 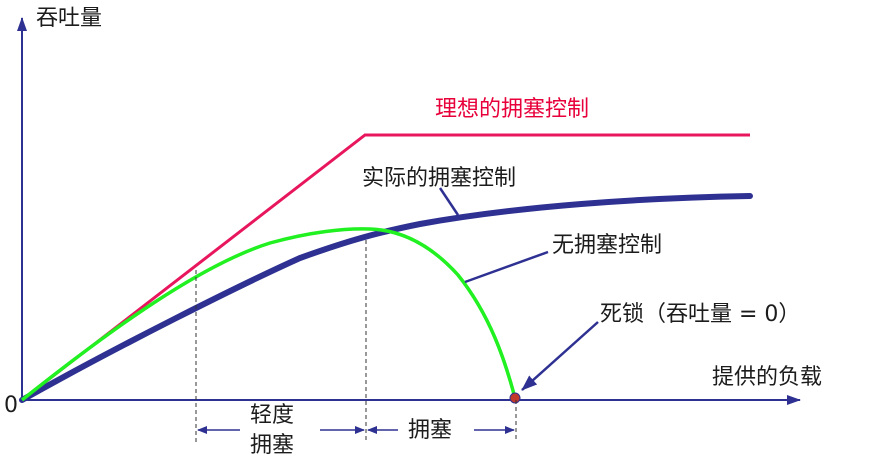 I want to click on y-axis-label: 吞吐量, so click(x=69, y=18).